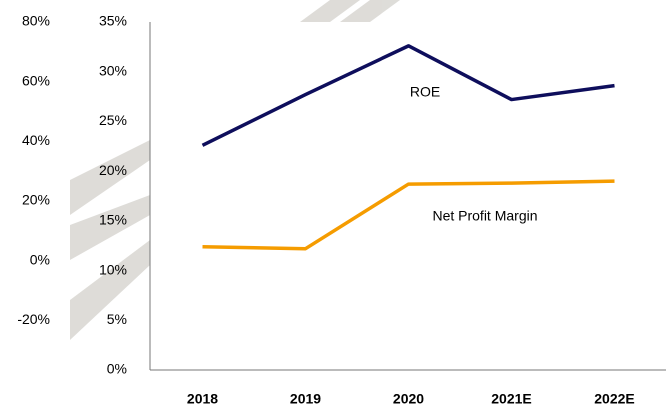 This screenshot has height=410, width=669. Describe the element at coordinates (36, 21) in the screenshot. I see `y2-tick-label: 80%` at that location.